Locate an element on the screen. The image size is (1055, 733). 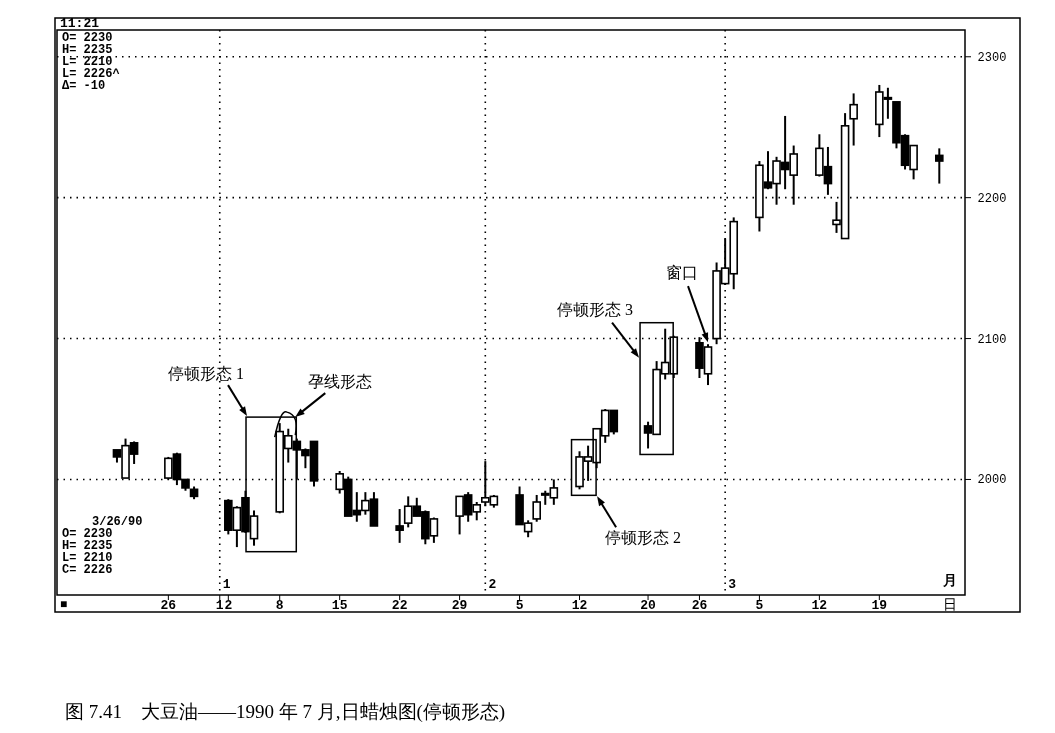
y-tick-label: 2300 is located at coordinates (992, 57).